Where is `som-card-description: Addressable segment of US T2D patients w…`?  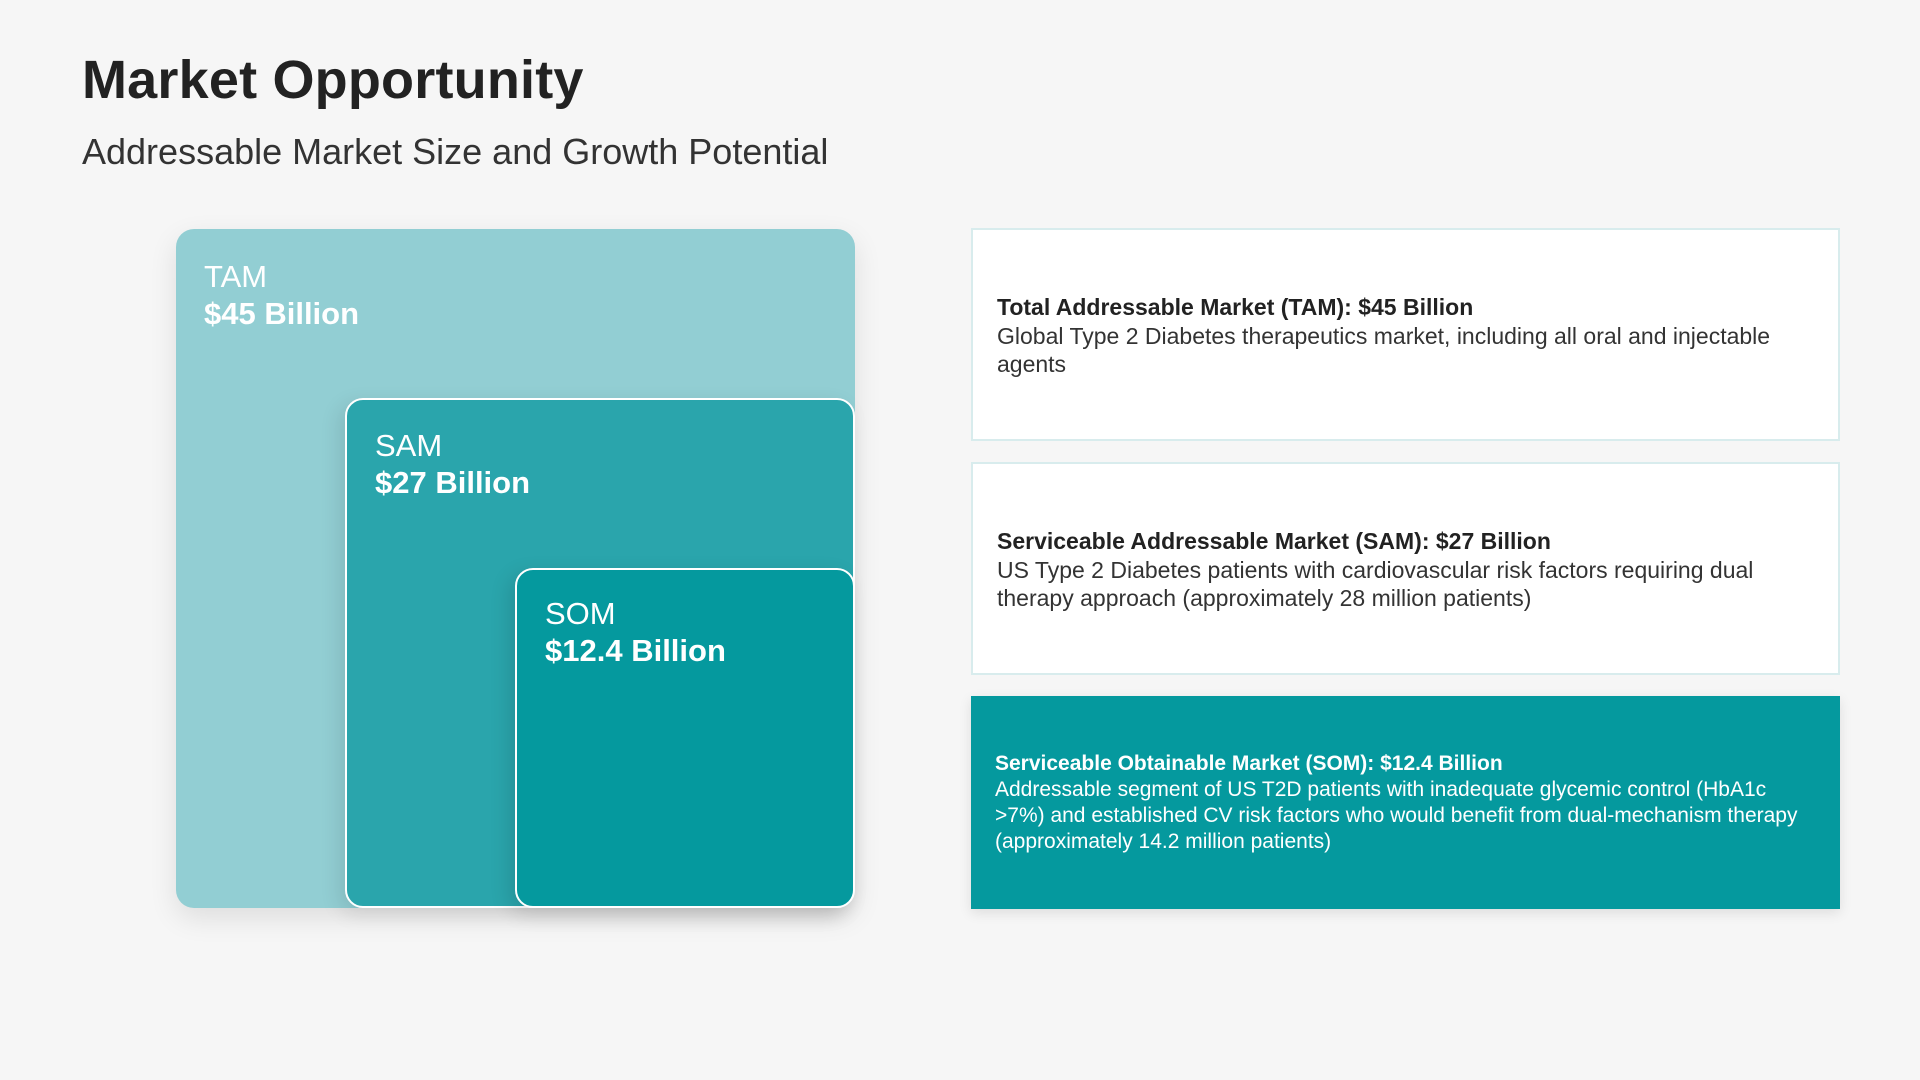
som-card-description: Addressable segment of US T2D patients w… is located at coordinates (1396, 815).